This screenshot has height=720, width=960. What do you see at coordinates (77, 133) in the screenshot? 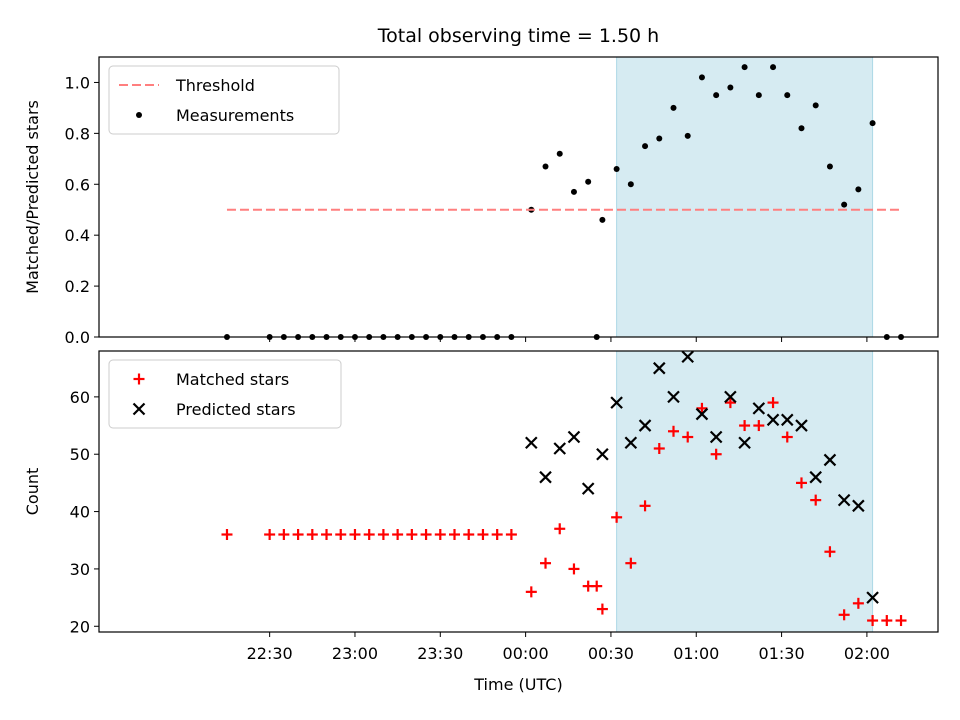
I see `y-tick-label: 0.8` at bounding box center [77, 133].